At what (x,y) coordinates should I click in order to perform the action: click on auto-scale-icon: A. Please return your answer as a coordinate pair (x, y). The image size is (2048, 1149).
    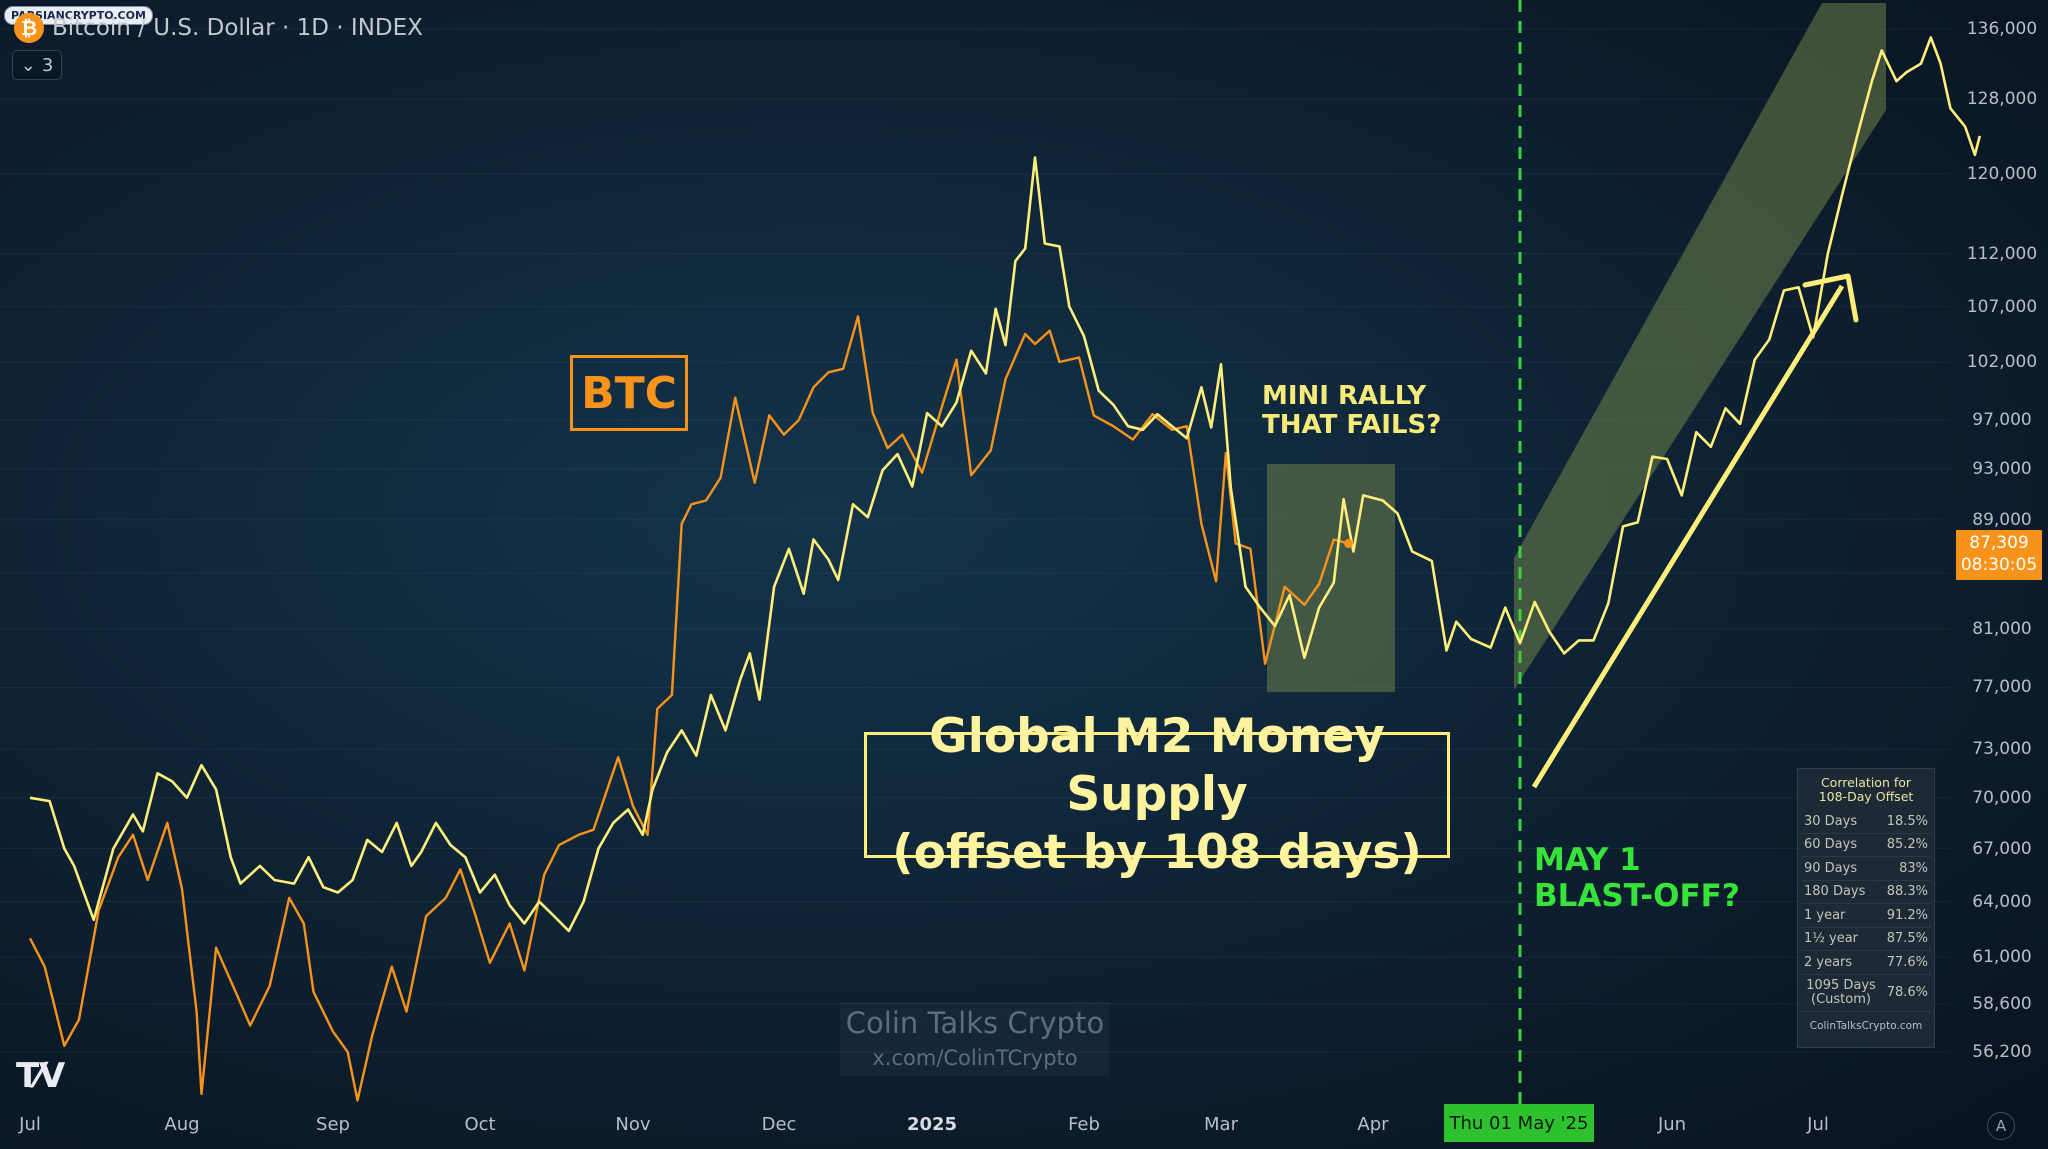
    Looking at the image, I should click on (2001, 1126).